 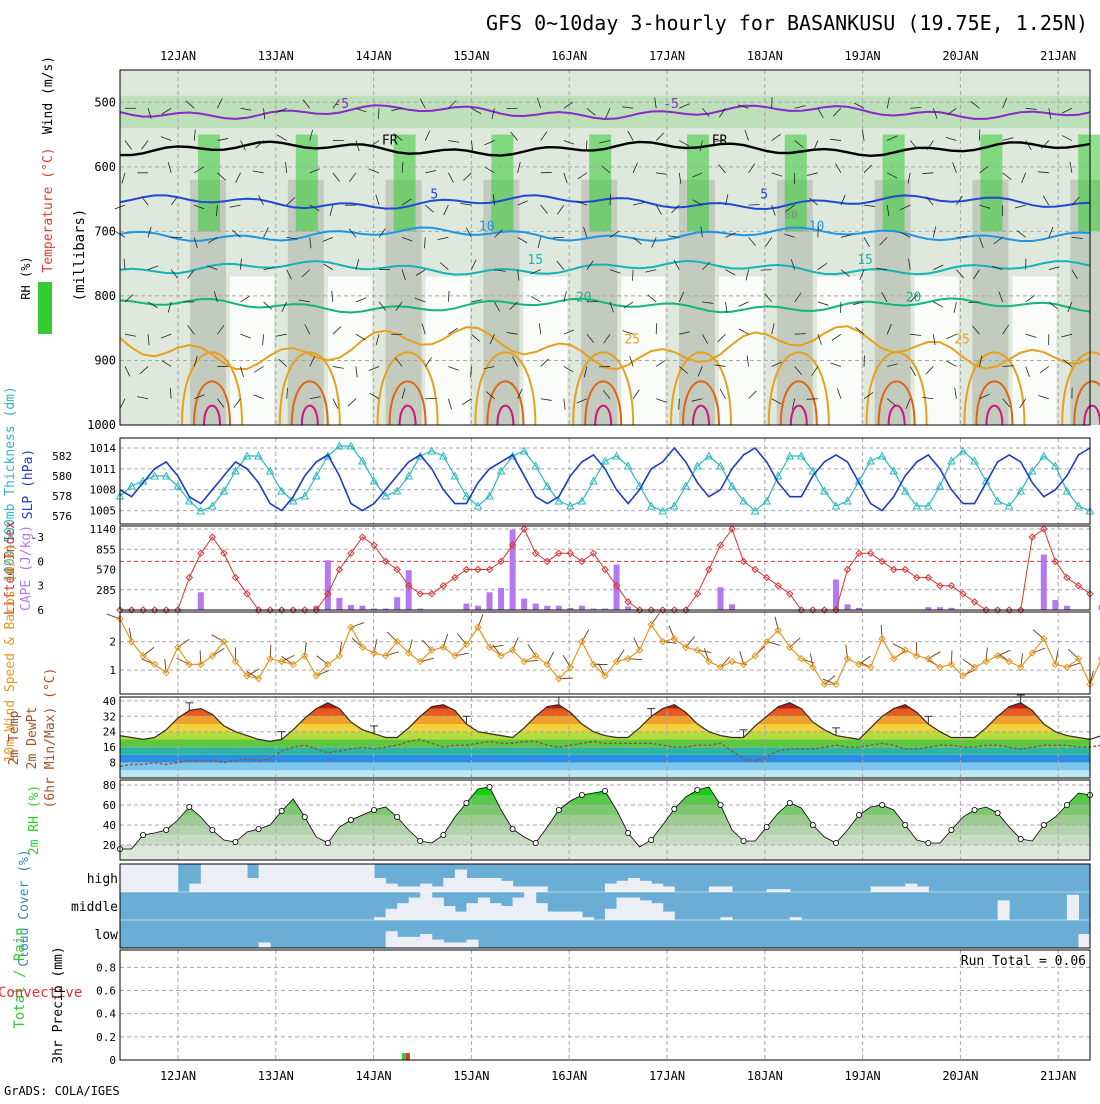 What do you see at coordinates (178, 56) in the screenshot?
I see `top-date-label: 12JAN` at bounding box center [178, 56].